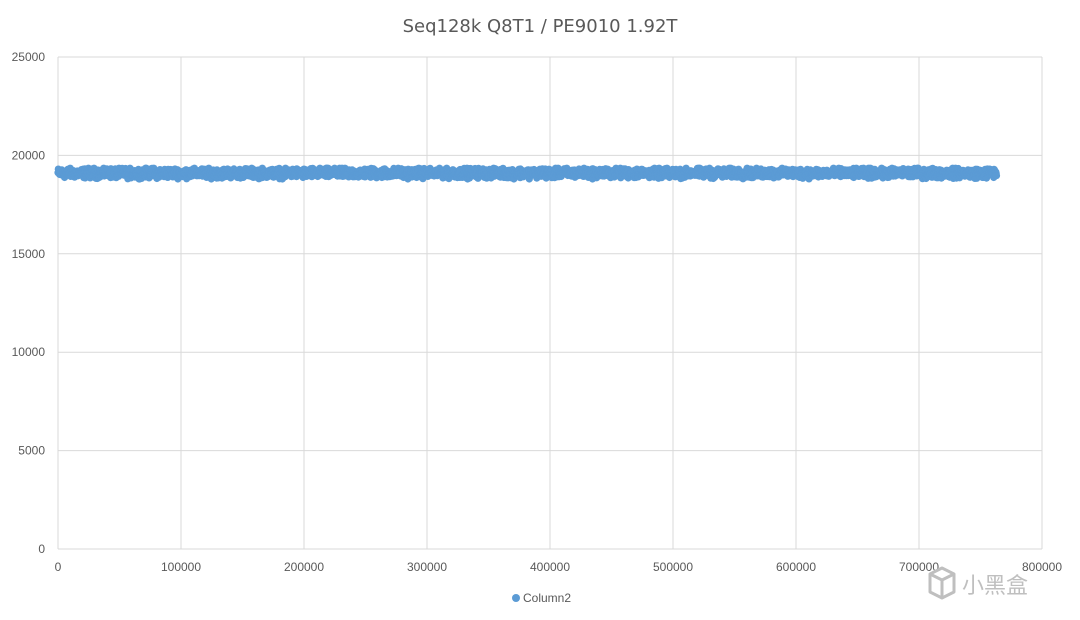  I want to click on x-tick-label: 500000, so click(673, 567).